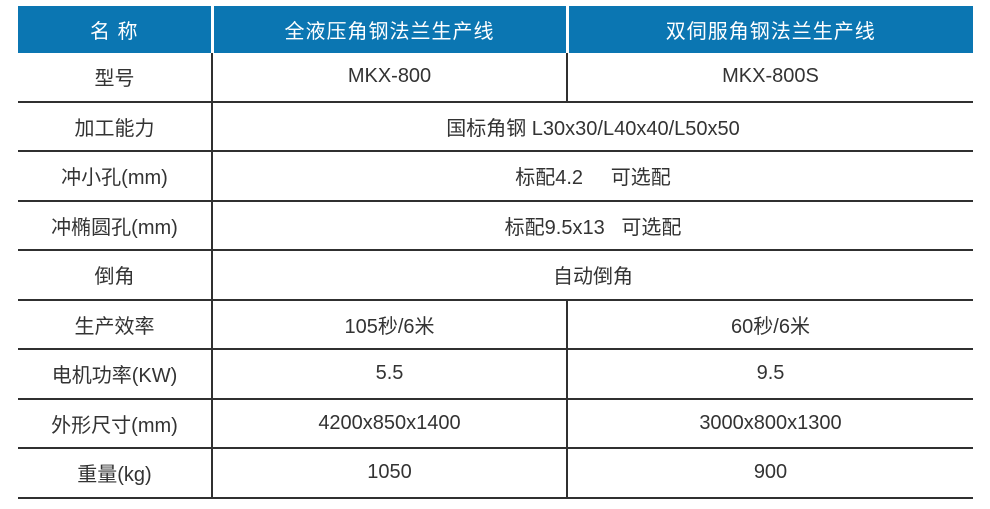 The width and height of the screenshot is (990, 509). What do you see at coordinates (769, 374) in the screenshot?
I see `row-value-product2: 9.5` at bounding box center [769, 374].